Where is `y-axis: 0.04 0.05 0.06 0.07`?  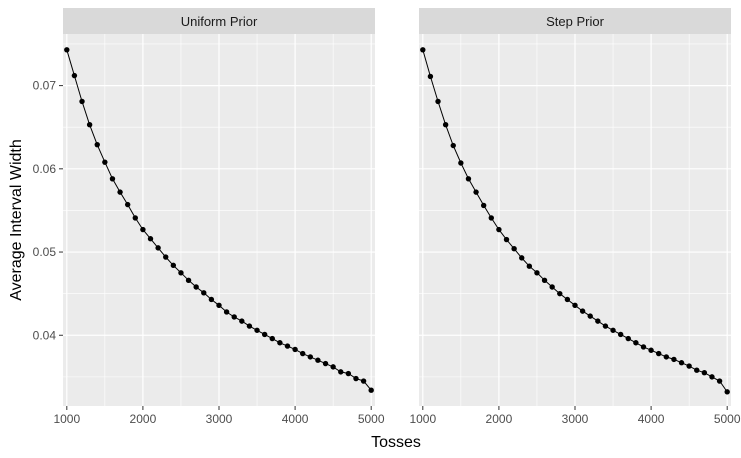 y-axis: 0.04 0.05 0.06 0.07 is located at coordinates (48, 210).